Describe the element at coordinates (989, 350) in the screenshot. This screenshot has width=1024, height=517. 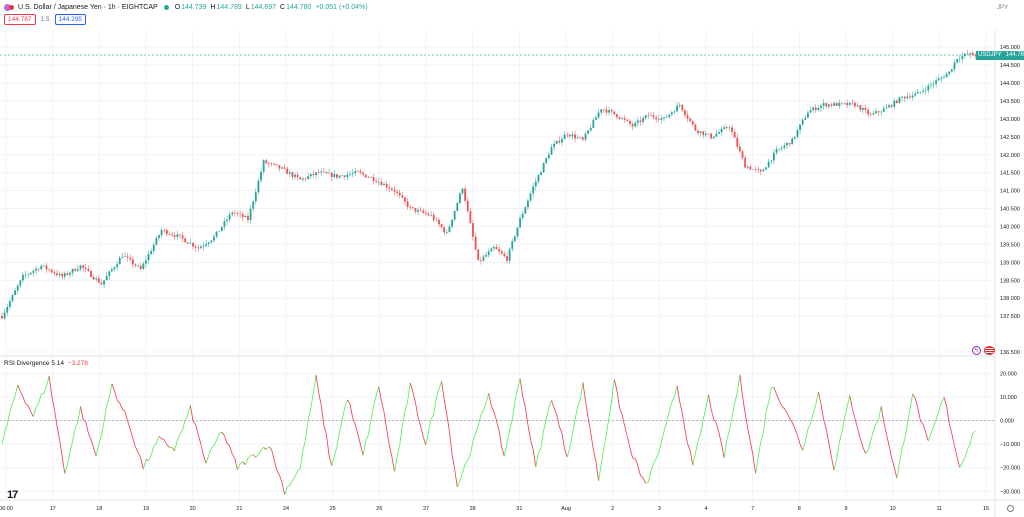
I see `us-flag-icon` at that location.